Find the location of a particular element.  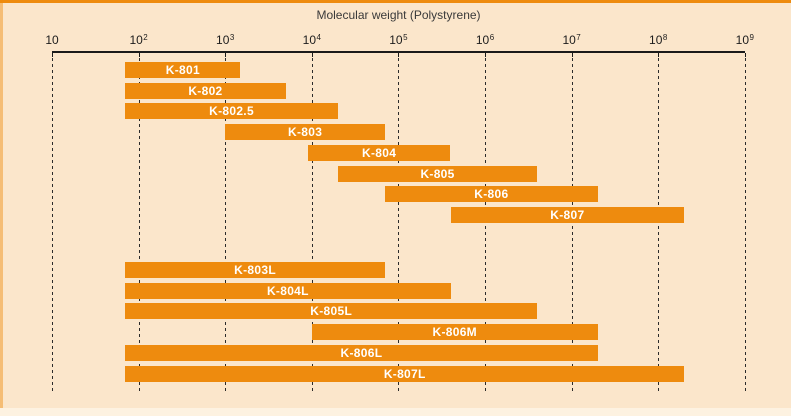

chart-title: Molecular weight (Polystyrene) is located at coordinates (398, 15).